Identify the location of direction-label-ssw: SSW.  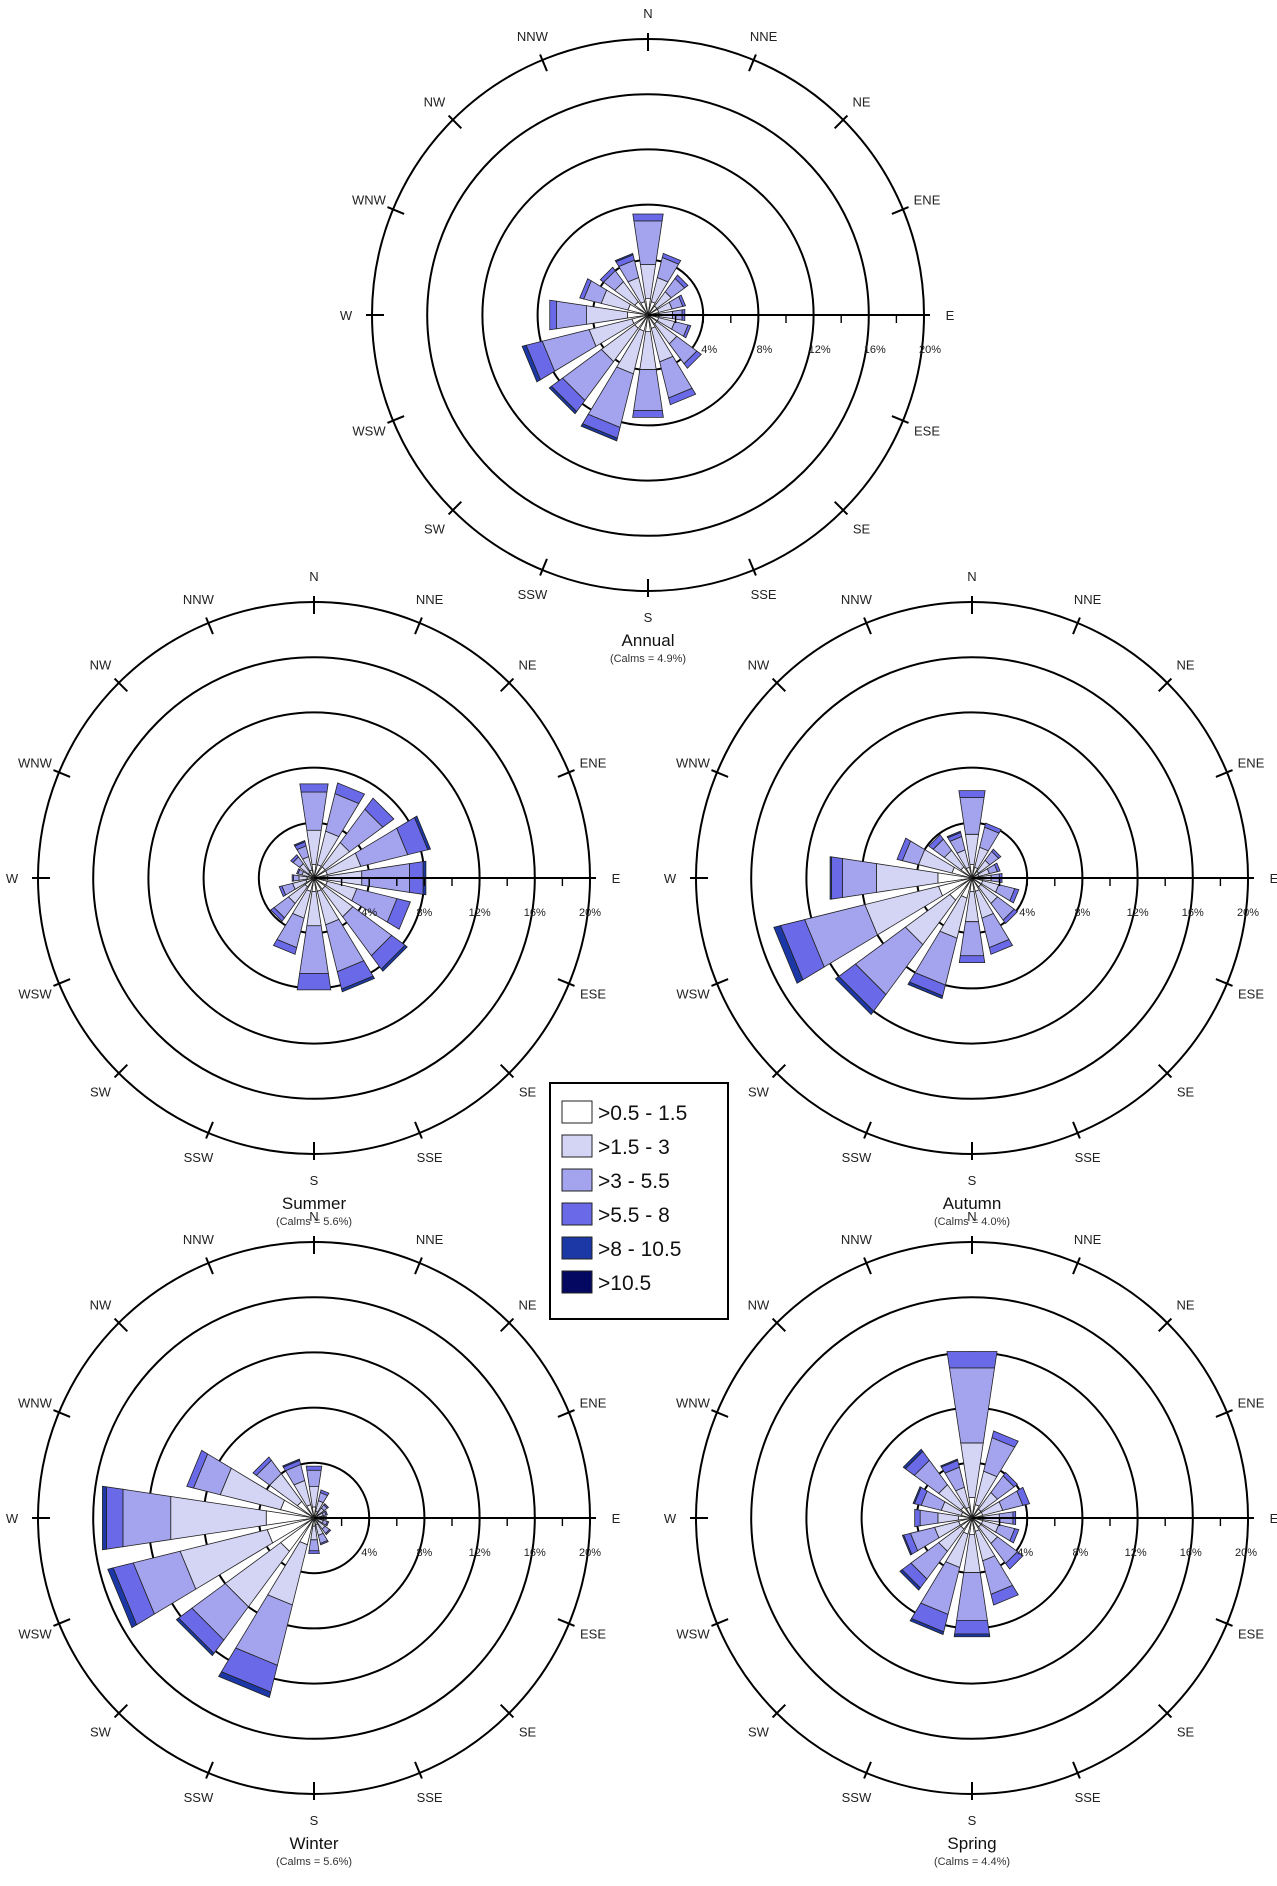
(857, 1157).